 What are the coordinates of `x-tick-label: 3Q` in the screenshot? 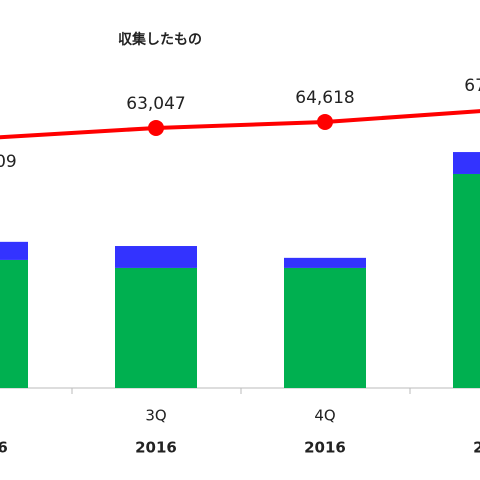 It's located at (155, 416).